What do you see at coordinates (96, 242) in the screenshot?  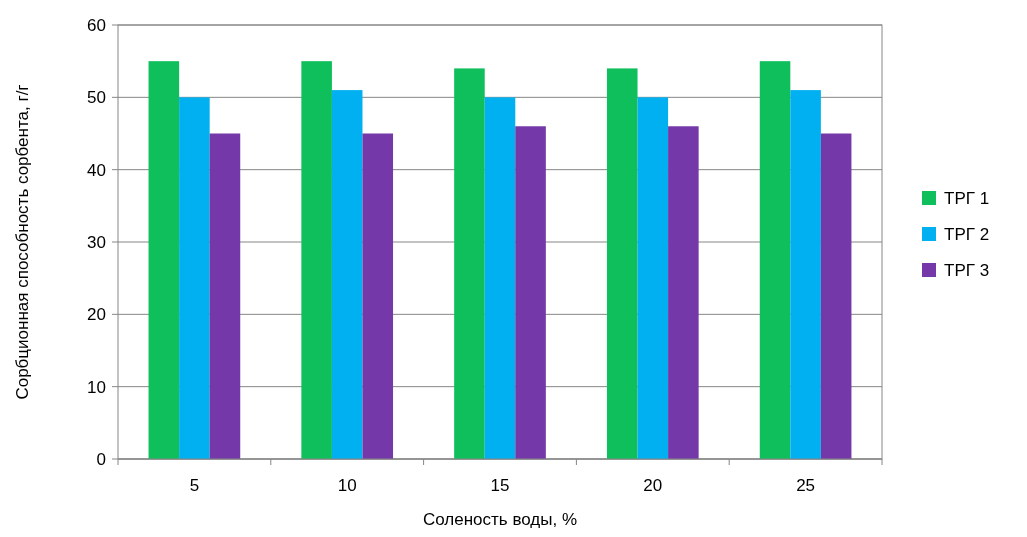 I see `y-tick-label: 30` at bounding box center [96, 242].